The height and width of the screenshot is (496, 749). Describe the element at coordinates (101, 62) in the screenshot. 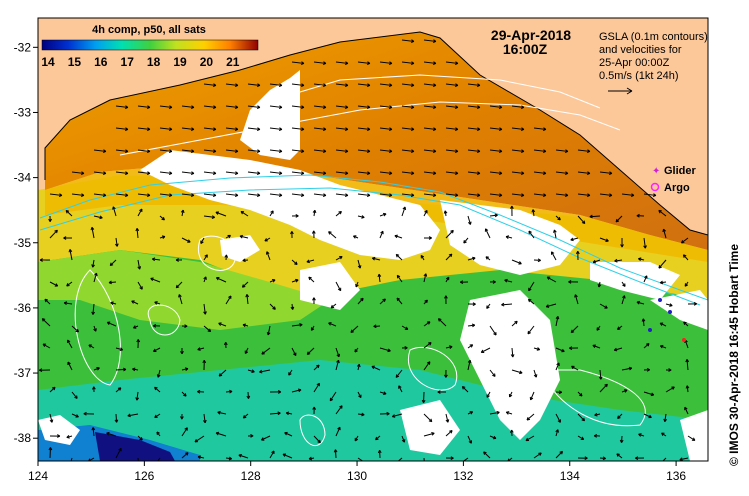

I see `colorbar-tick-label: 16` at that location.